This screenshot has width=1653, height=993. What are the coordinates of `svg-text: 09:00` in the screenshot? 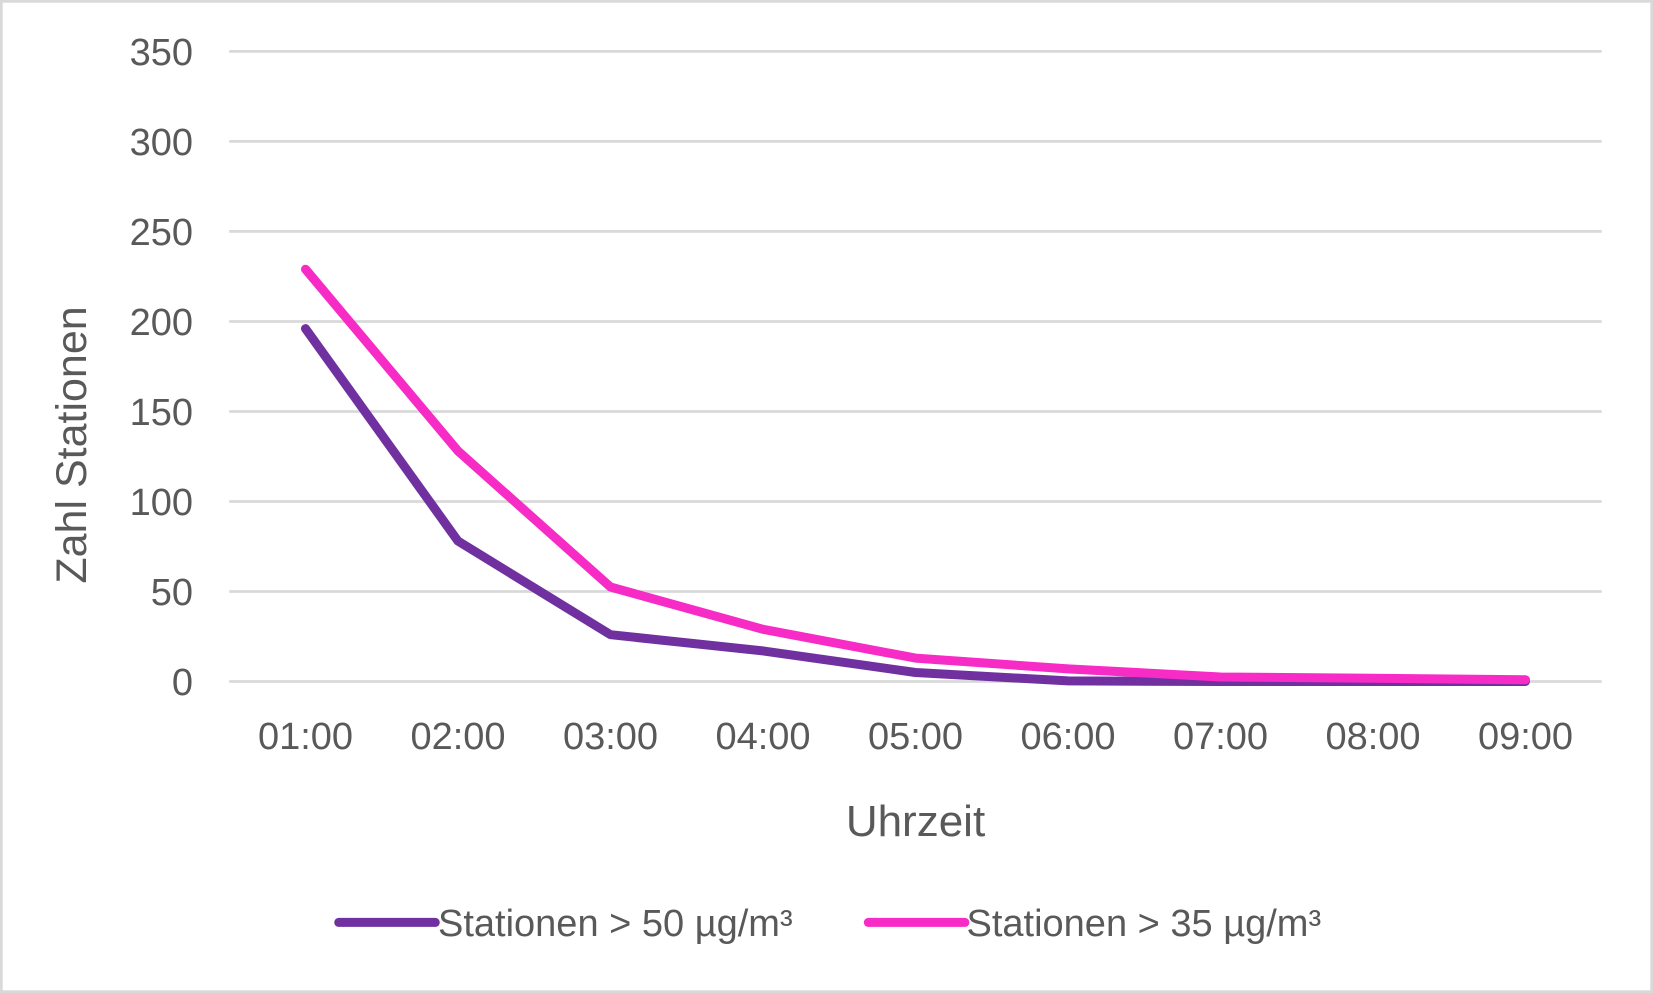 It's located at (1525, 737).